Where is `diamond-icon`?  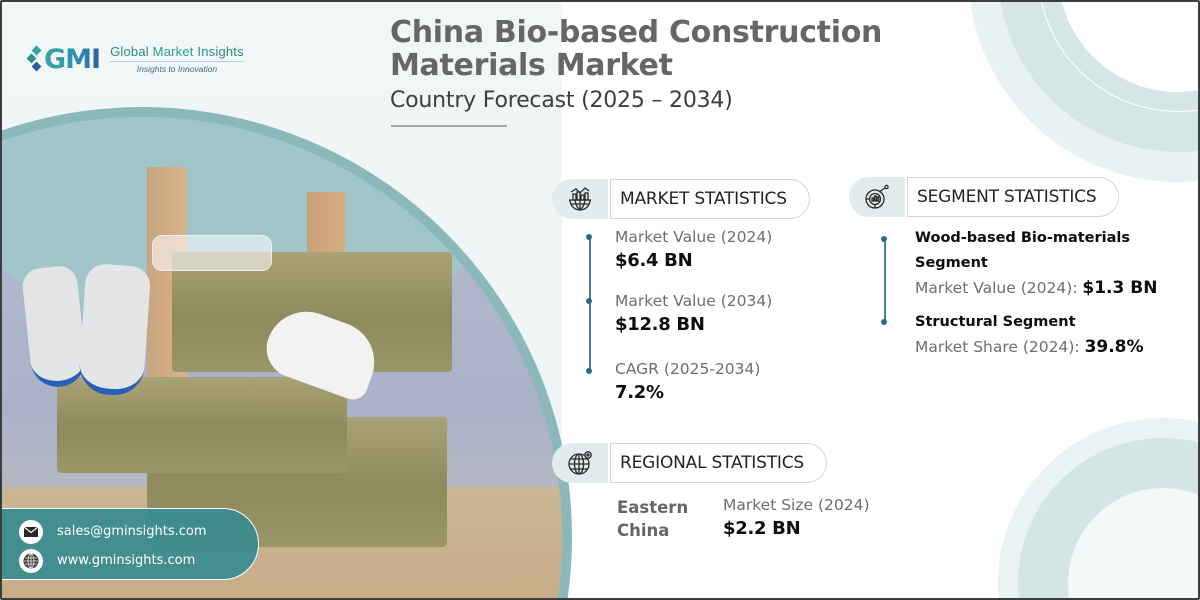 diamond-icon is located at coordinates (34, 58).